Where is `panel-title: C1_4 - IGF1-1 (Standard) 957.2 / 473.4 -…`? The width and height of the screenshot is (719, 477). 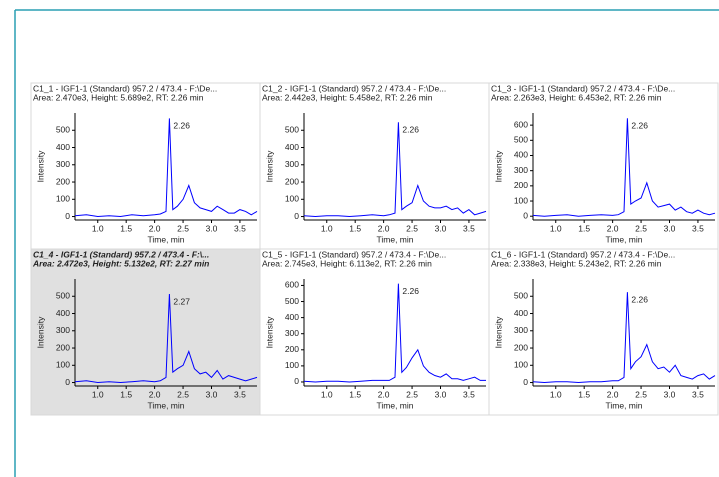
panel-title: C1_4 - IGF1-1 (Standard) 957.2 / 473.4 -… is located at coordinates (121, 254).